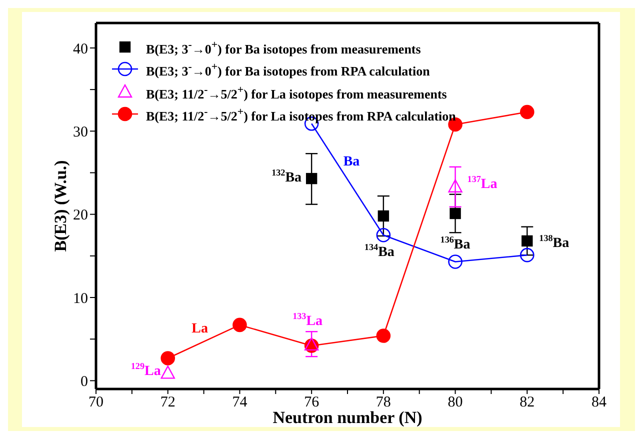 This screenshot has width=643, height=439. I want to click on y-tick-label: 0, so click(84, 382).